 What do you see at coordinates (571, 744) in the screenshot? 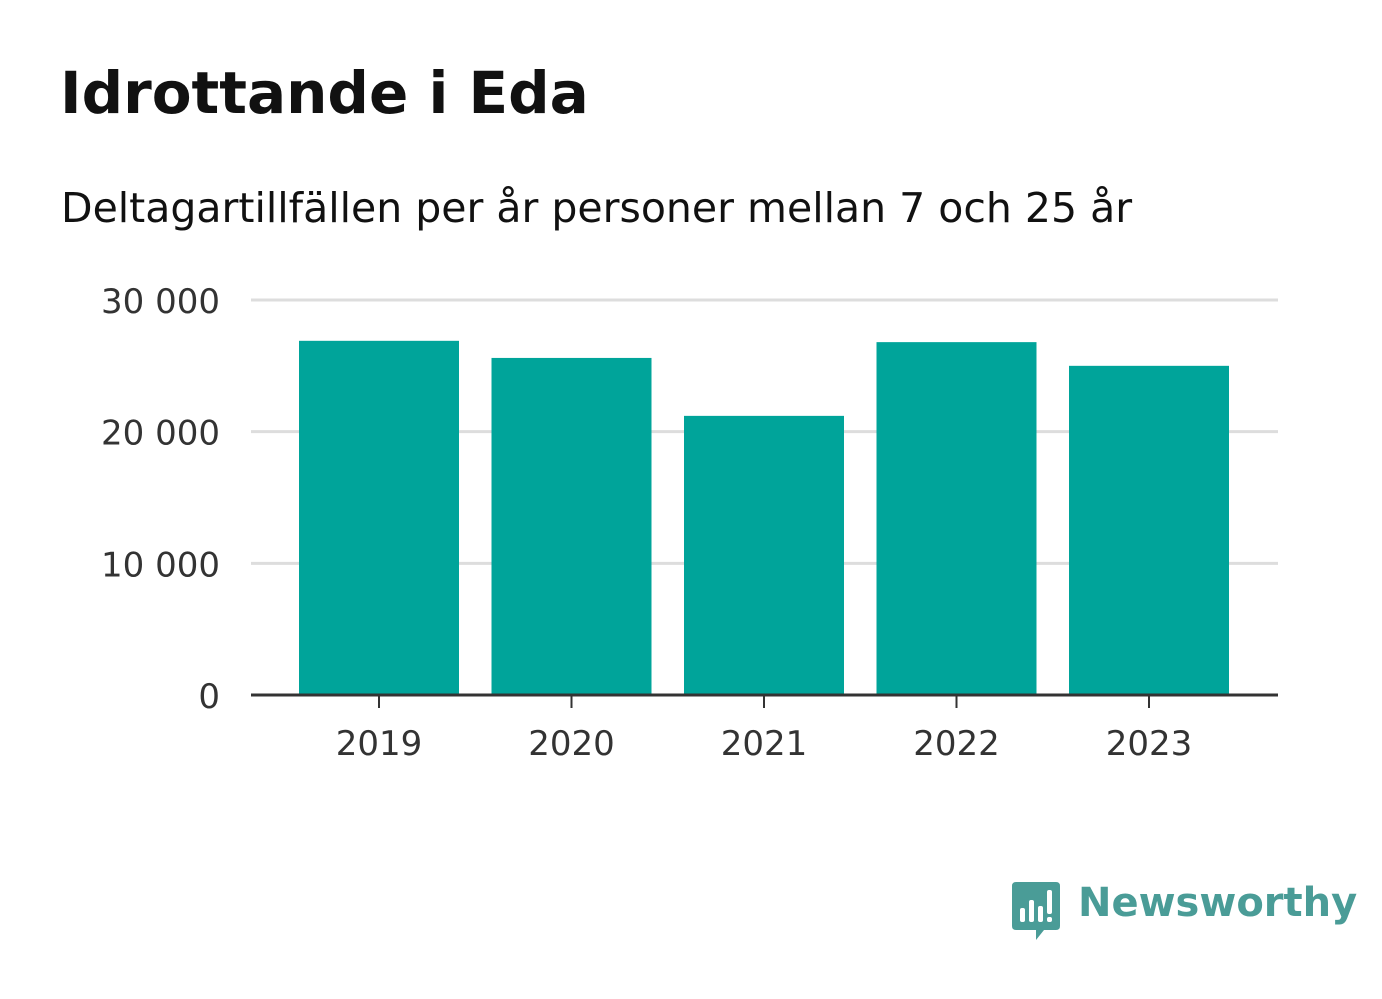
I see `x-tick-label: 2020` at bounding box center [571, 744].